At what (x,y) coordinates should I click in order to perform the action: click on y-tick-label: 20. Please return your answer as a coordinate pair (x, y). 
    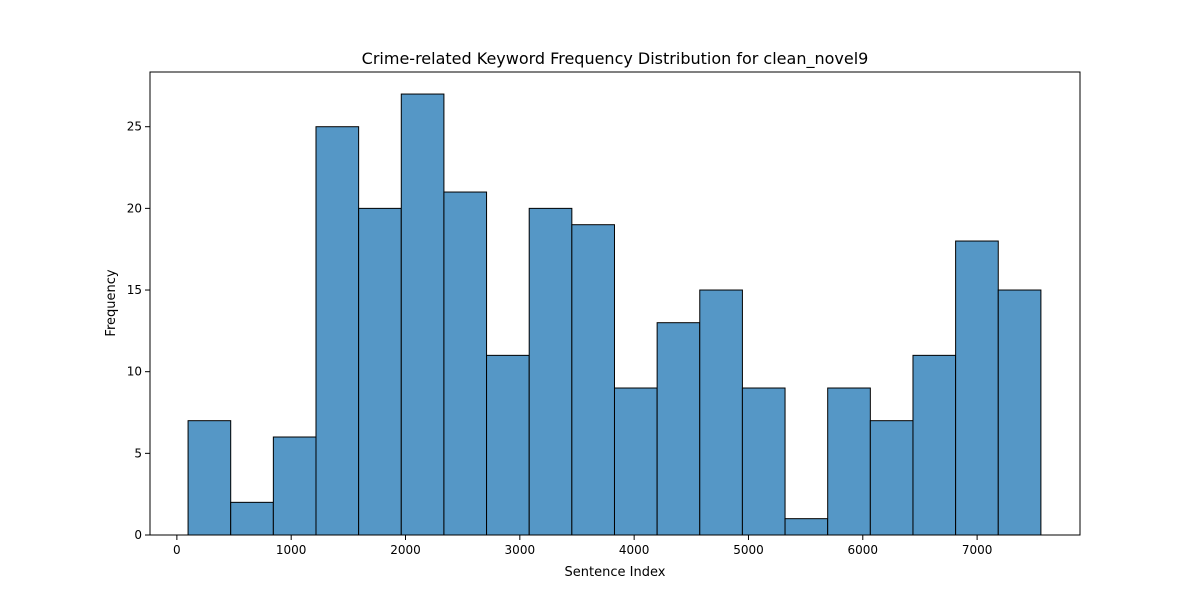
    Looking at the image, I should click on (134, 208).